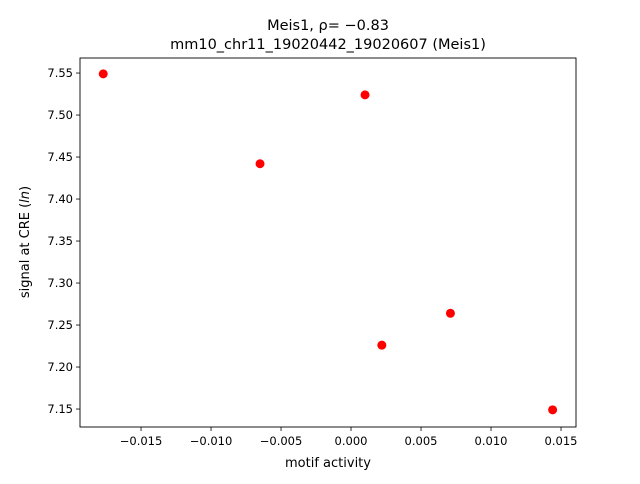 The height and width of the screenshot is (484, 640). What do you see at coordinates (328, 26) in the screenshot?
I see `chart-title-line1: Meis1, ρ= −0.83` at bounding box center [328, 26].